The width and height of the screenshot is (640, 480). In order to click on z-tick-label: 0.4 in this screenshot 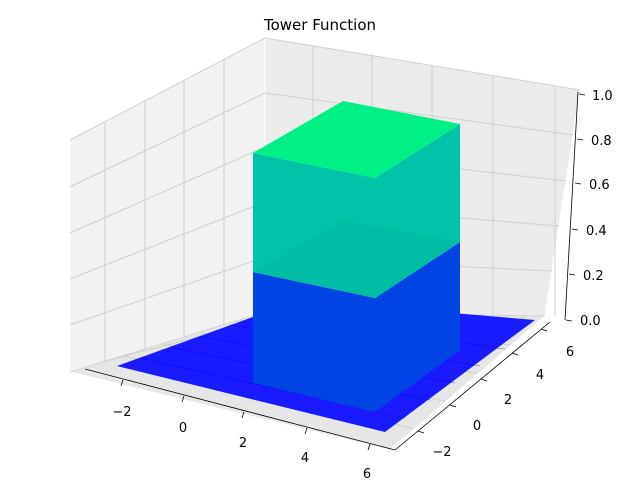, I will do `click(596, 231)`.